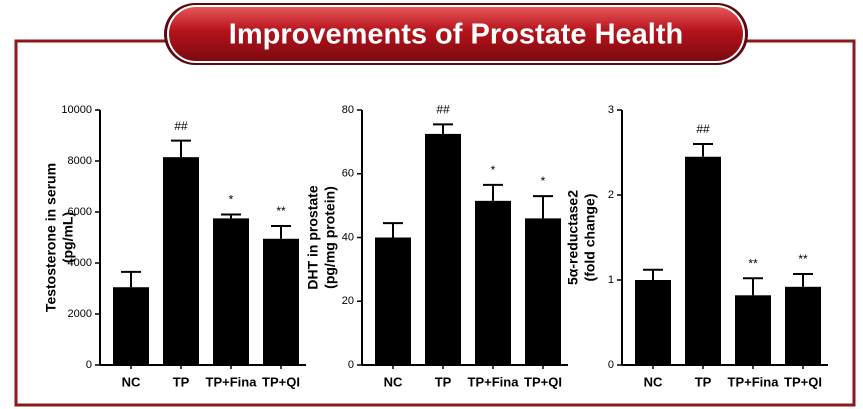 The image size is (863, 409). What do you see at coordinates (348, 301) in the screenshot?
I see `y-tick-label: 20` at bounding box center [348, 301].